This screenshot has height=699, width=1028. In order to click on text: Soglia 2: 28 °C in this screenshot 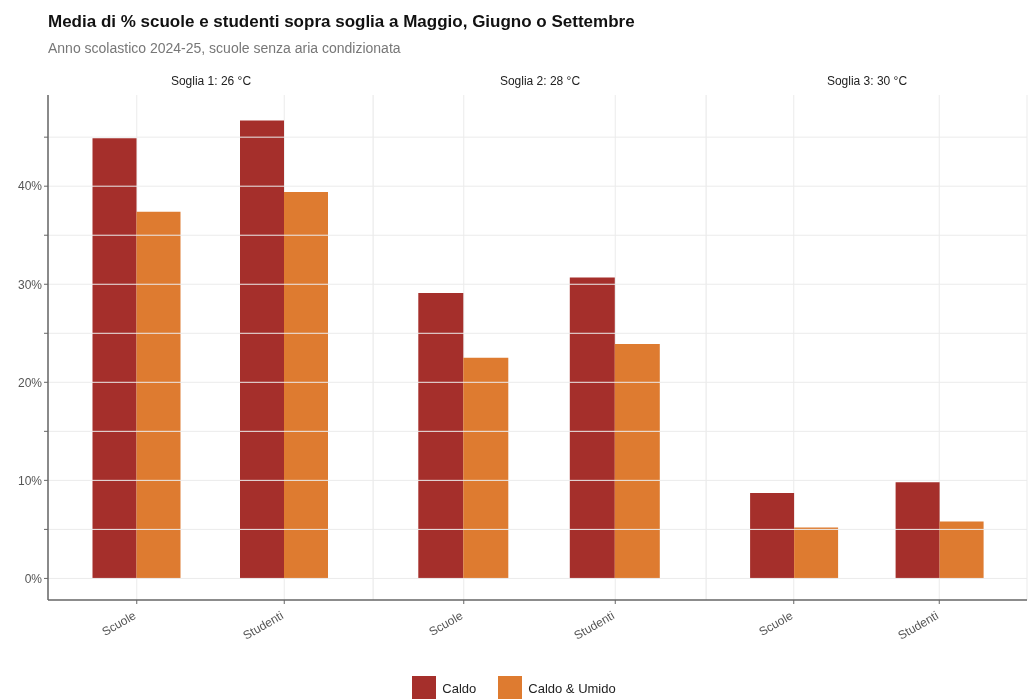, I will do `click(540, 81)`.